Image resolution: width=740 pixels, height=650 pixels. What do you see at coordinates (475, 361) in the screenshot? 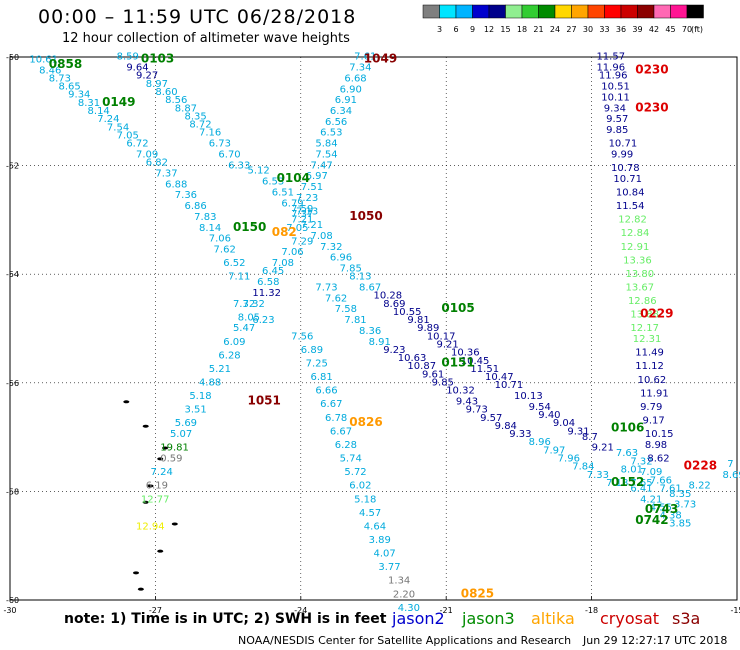
I see `swh-value-label: 10.45` at bounding box center [475, 361].